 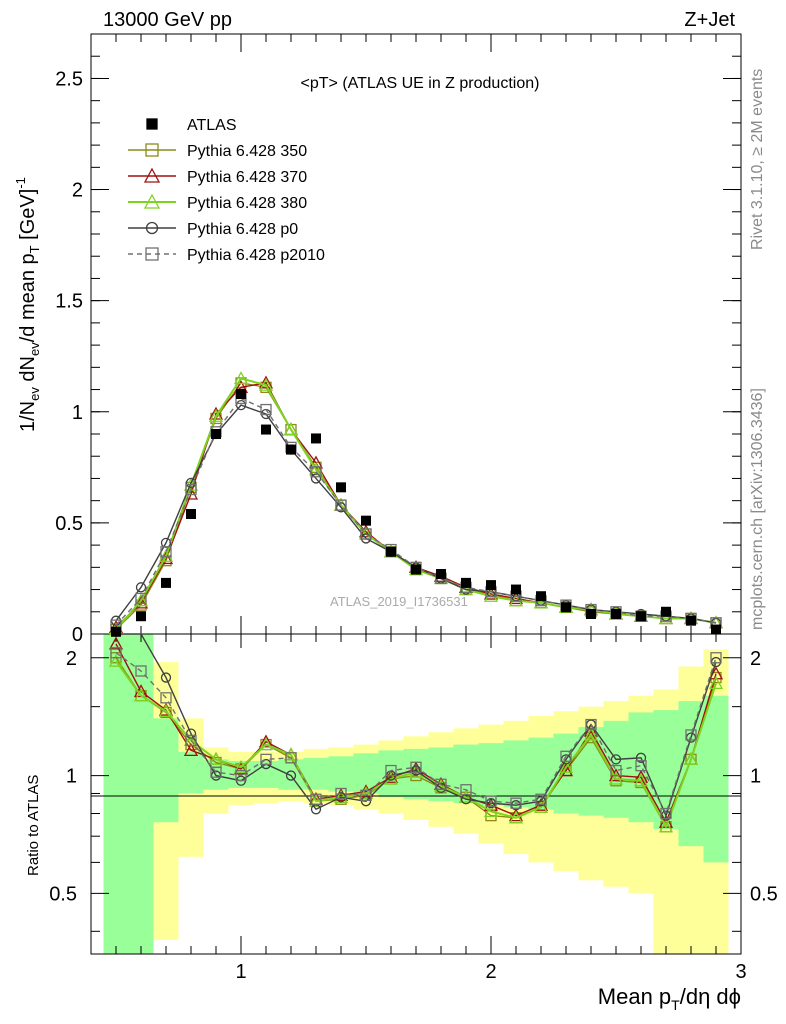 What do you see at coordinates (764, 894) in the screenshot?
I see `ratio-tick-label-right: 0.5` at bounding box center [764, 894].